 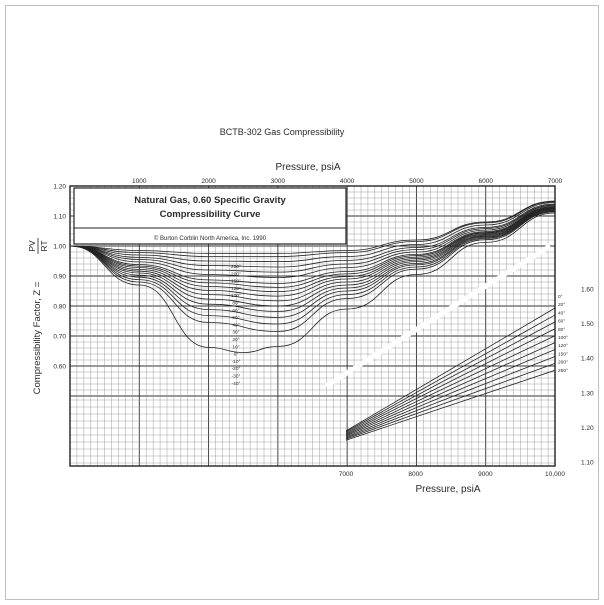 I want to click on lower-curve-label: 40°, so click(x=561, y=313).